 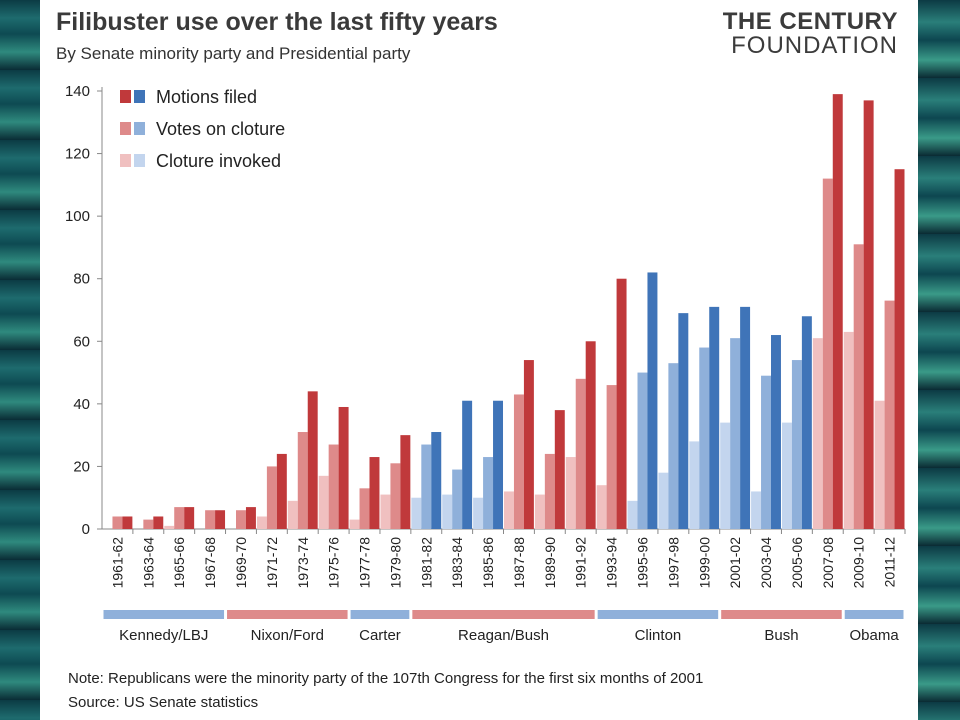 What do you see at coordinates (488, 563) in the screenshot?
I see `x-tick-label: 1985-86` at bounding box center [488, 563].